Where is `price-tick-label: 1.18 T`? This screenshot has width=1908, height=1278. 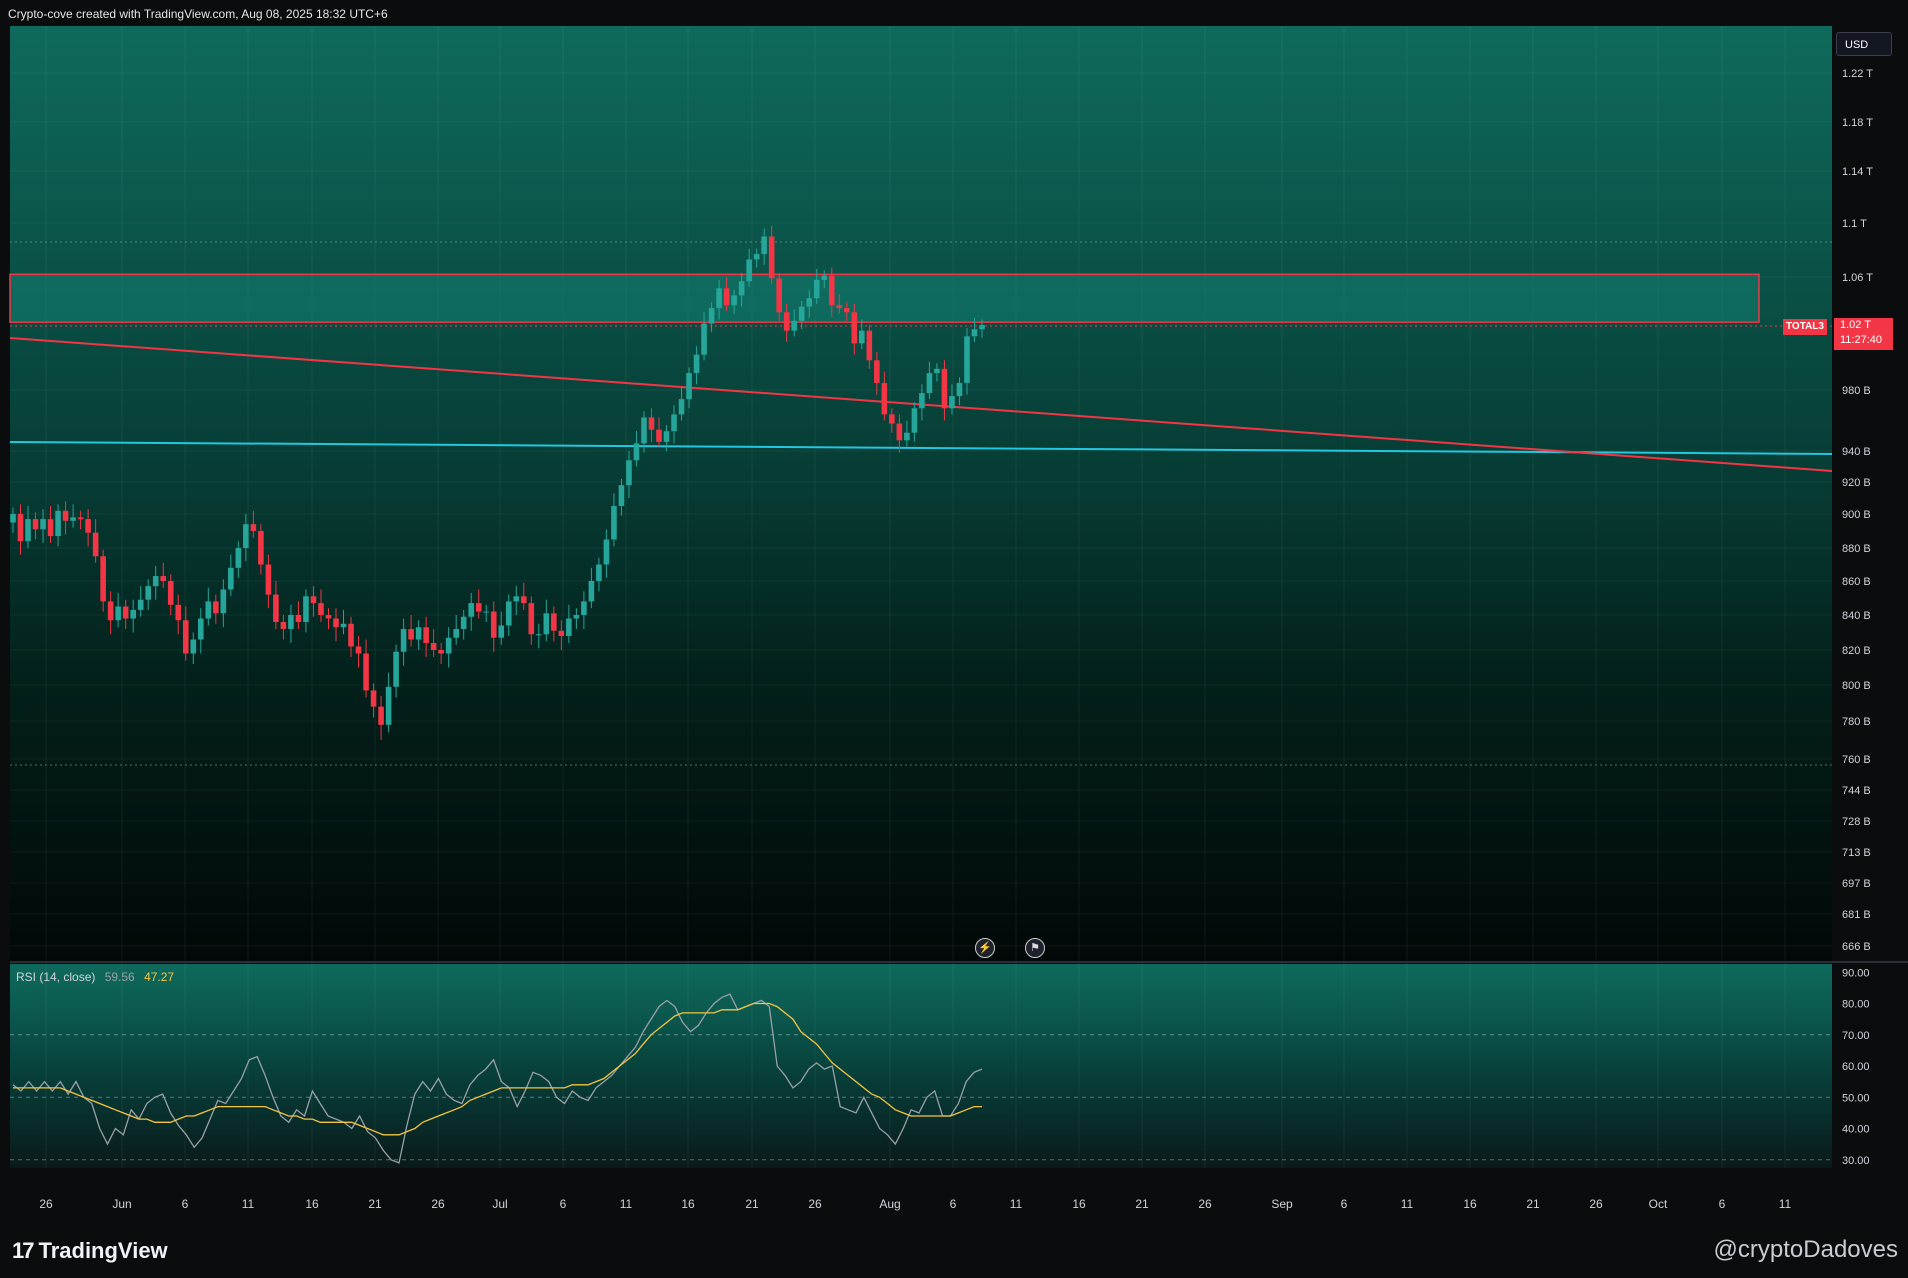
price-tick-label: 1.18 T is located at coordinates (1857, 123).